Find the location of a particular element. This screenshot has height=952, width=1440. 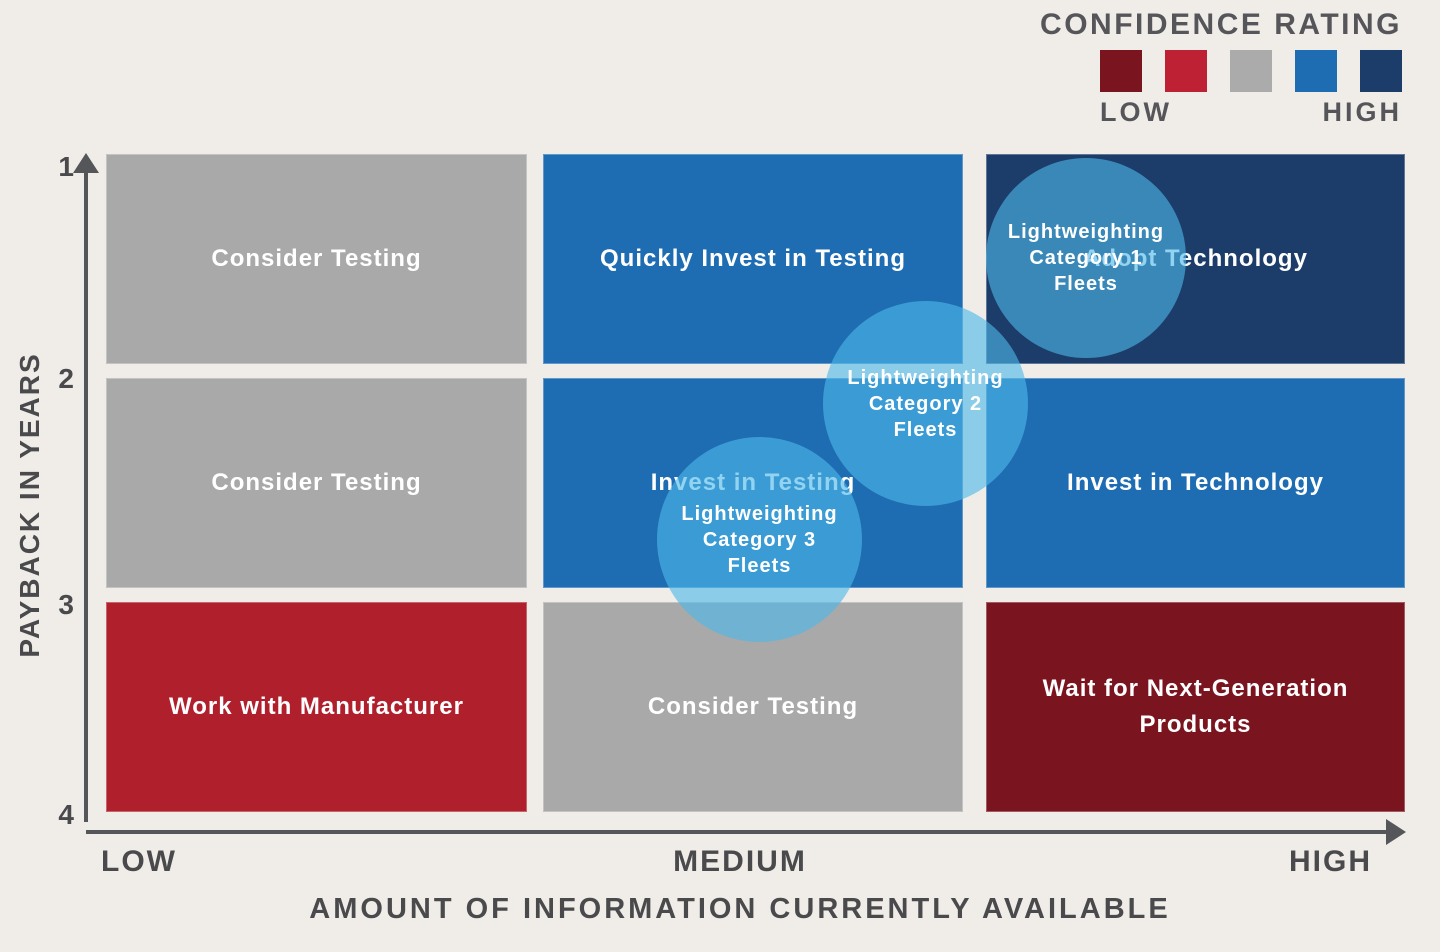

bubble-label: Lightweighting Category 3 Fleets is located at coordinates (759, 539).